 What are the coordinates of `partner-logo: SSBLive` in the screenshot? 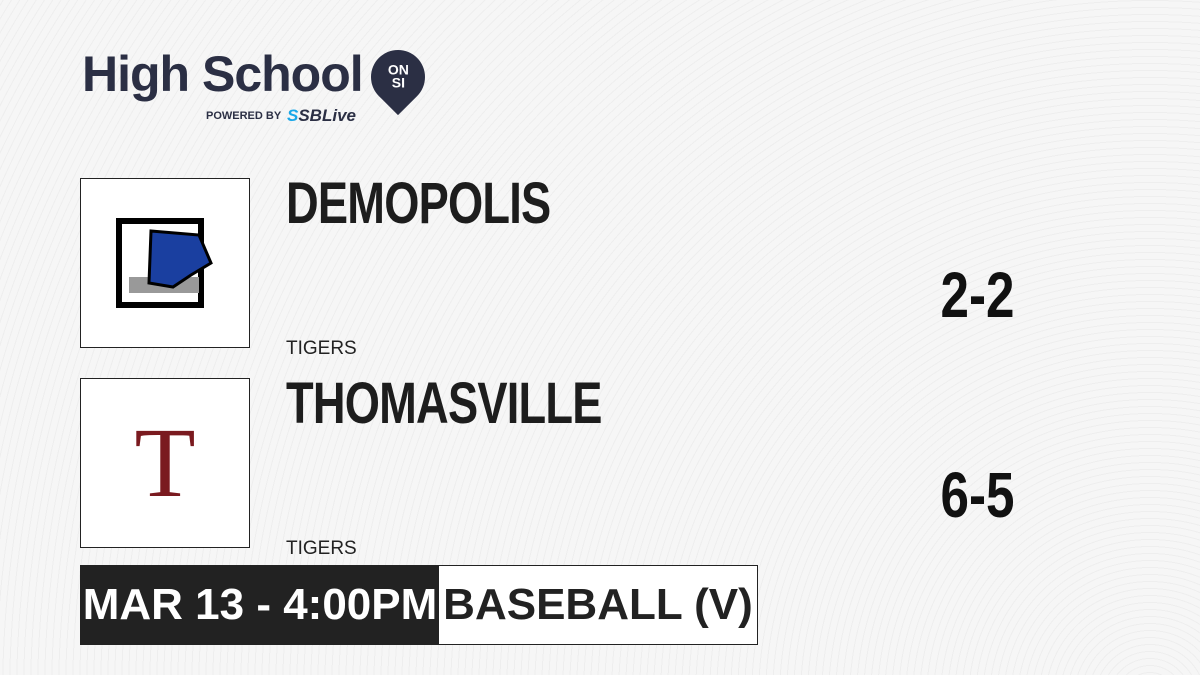 It's located at (321, 115).